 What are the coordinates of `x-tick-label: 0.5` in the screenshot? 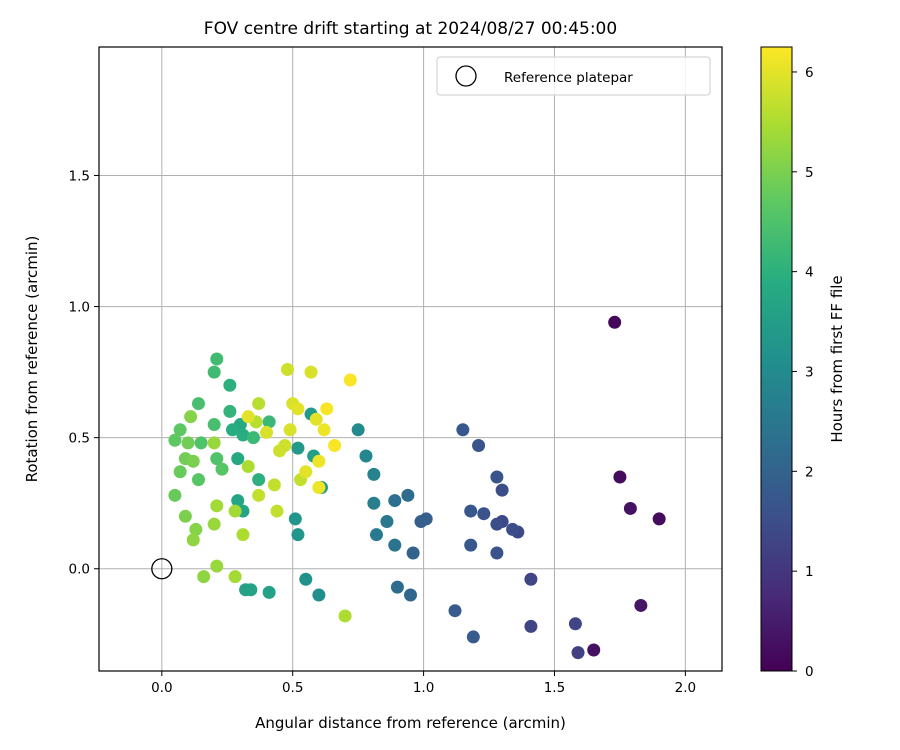 It's located at (292, 688).